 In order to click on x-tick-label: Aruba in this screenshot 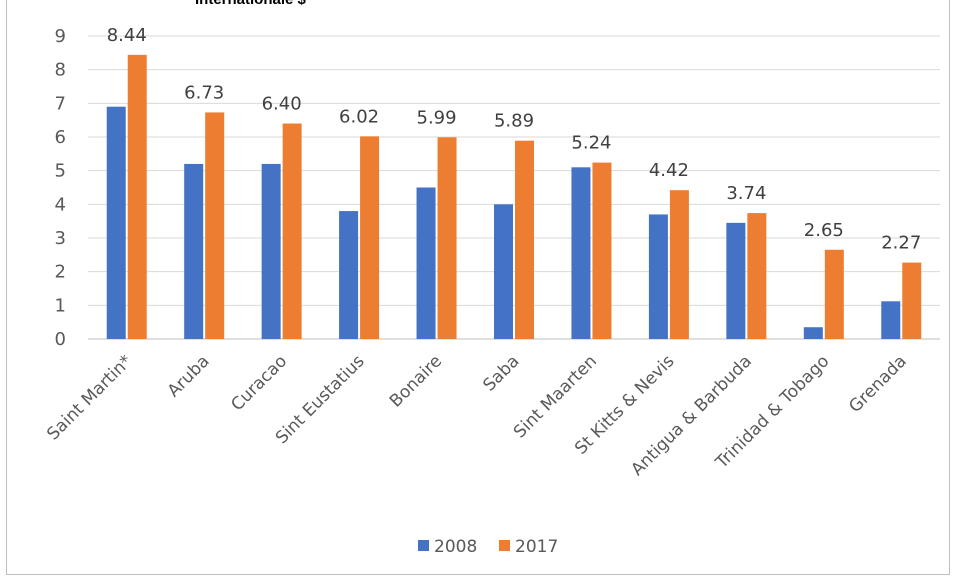, I will do `click(189, 376)`.